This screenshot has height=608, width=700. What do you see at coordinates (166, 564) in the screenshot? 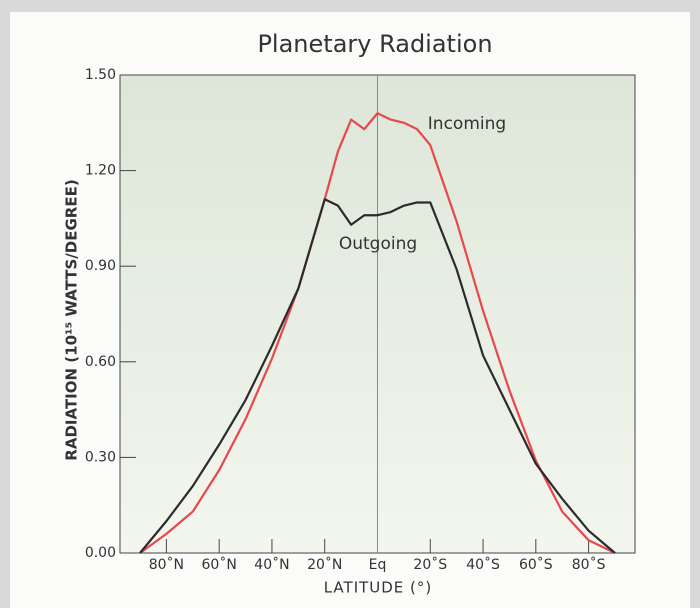
I see `x-tick-label: 80˚N` at bounding box center [166, 564].